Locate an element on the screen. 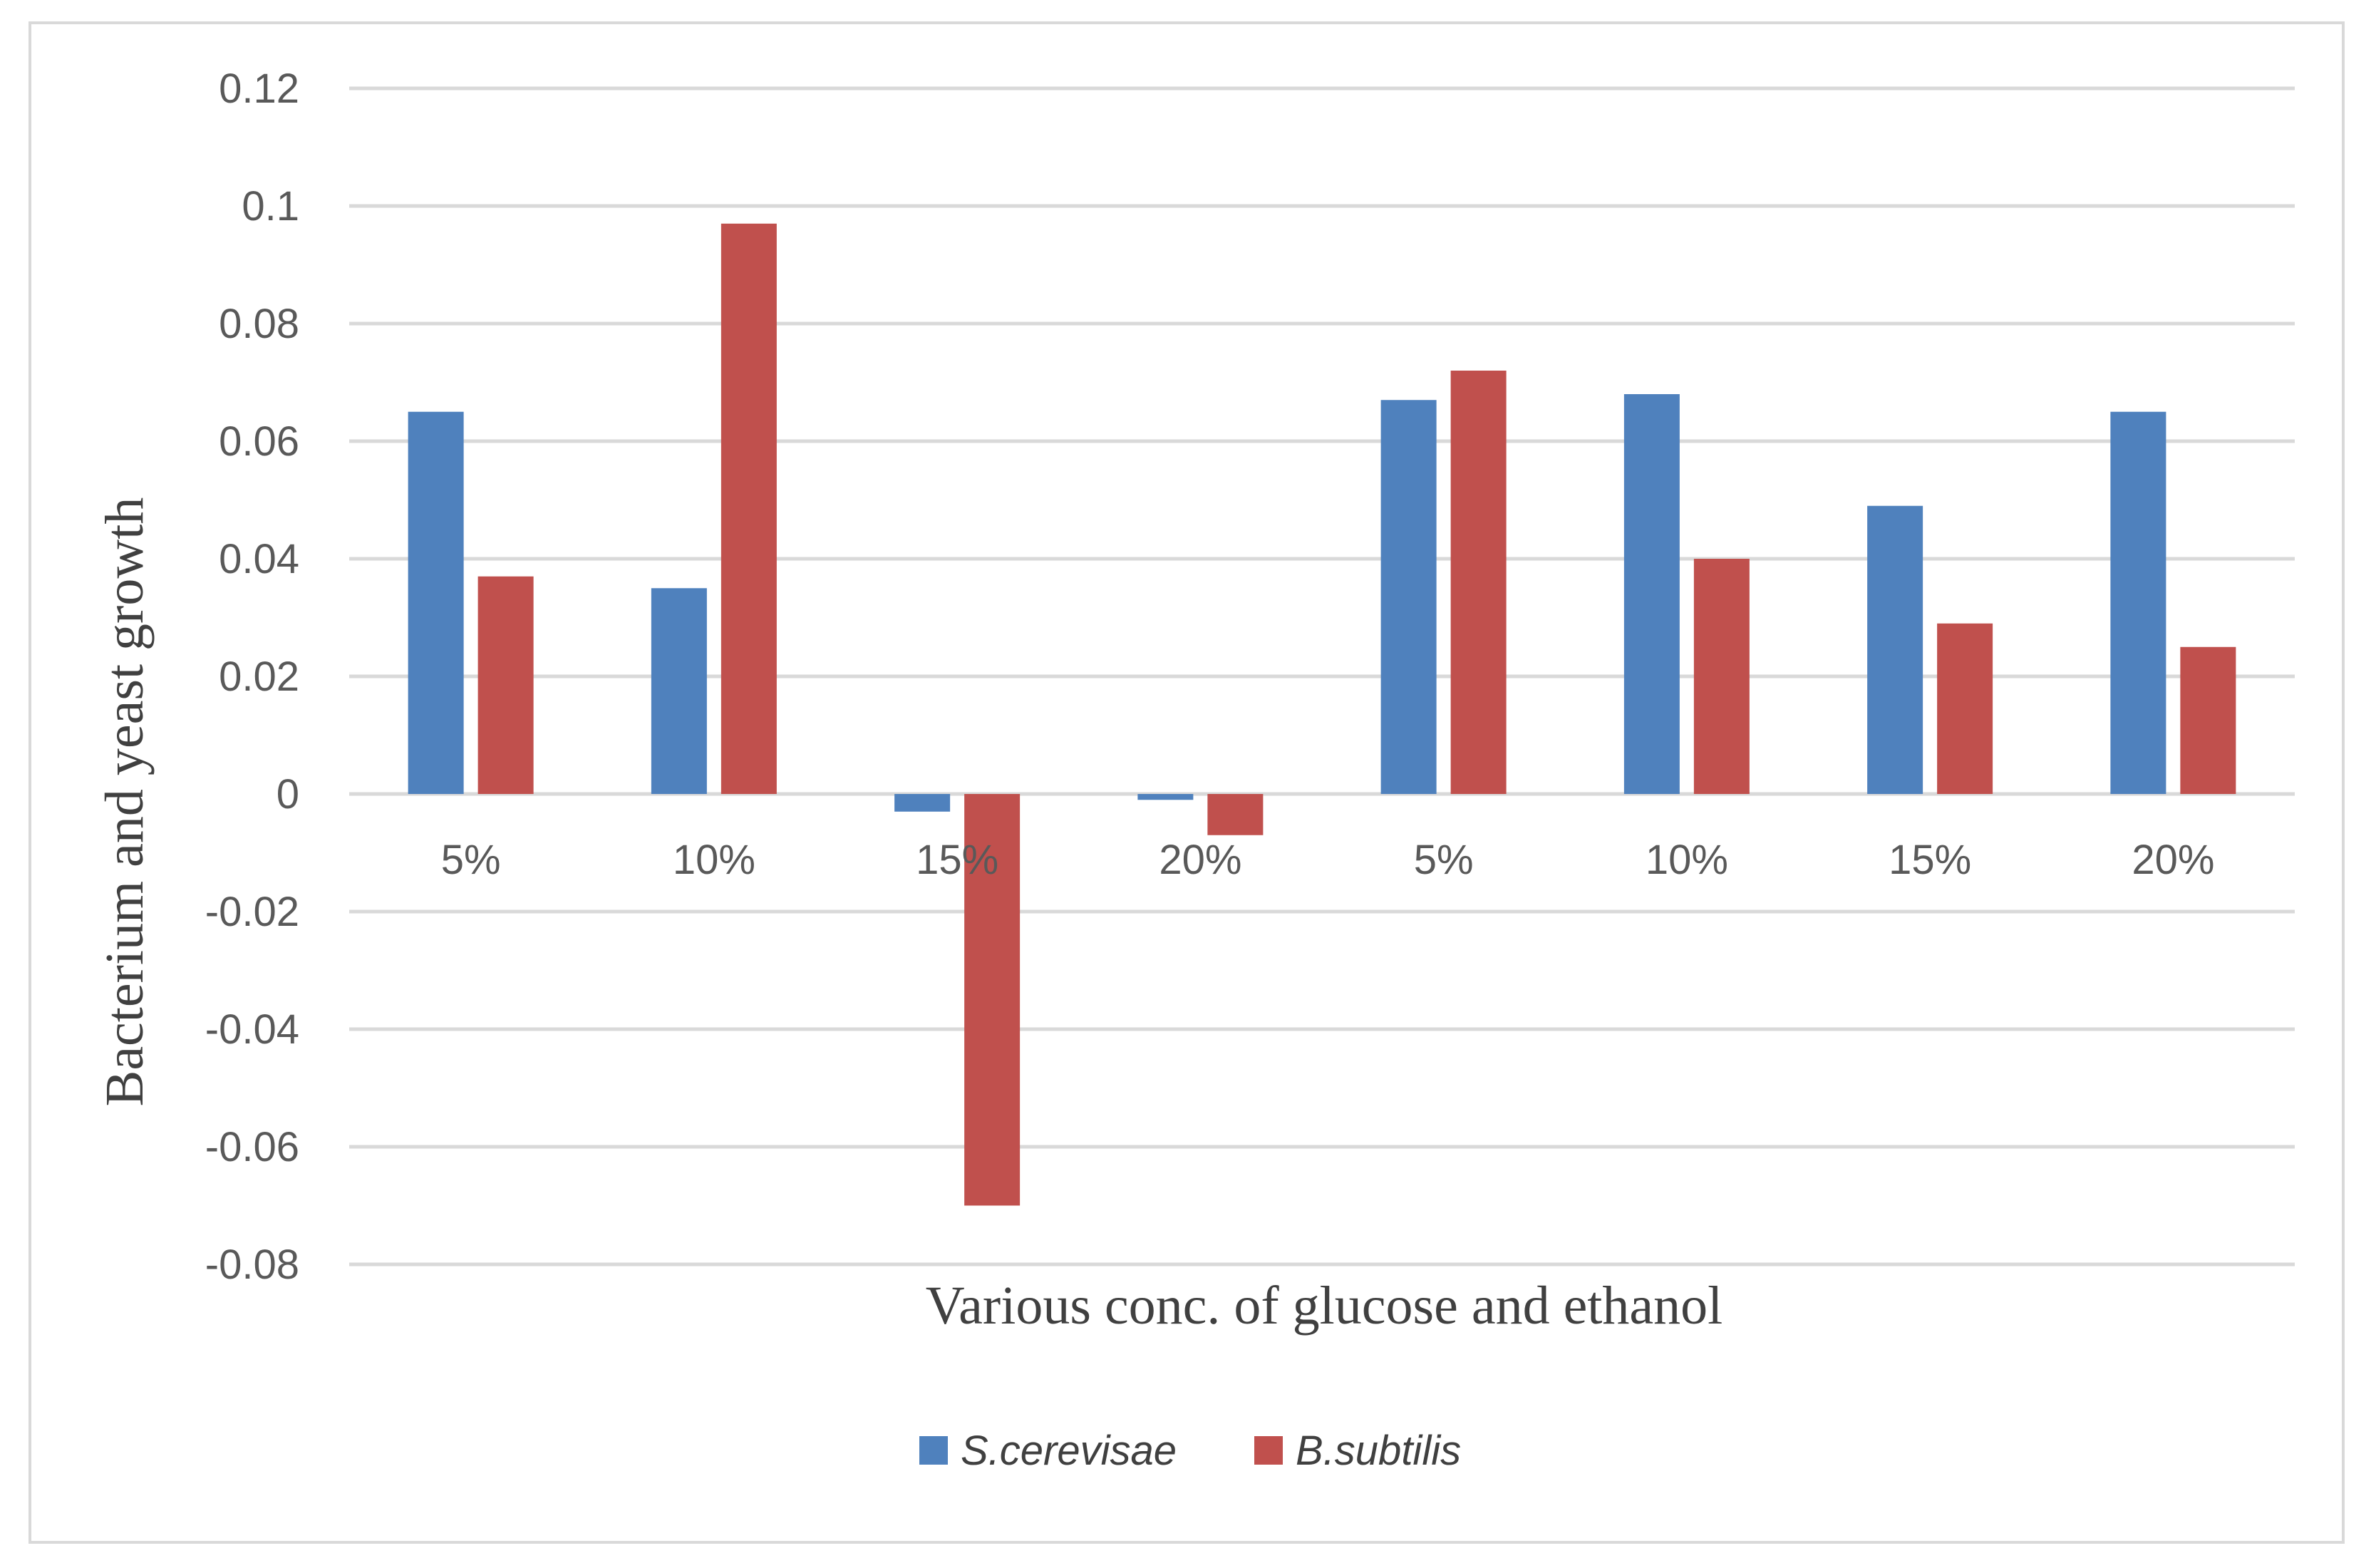  y-tick-label: 0.02 is located at coordinates (259, 677).